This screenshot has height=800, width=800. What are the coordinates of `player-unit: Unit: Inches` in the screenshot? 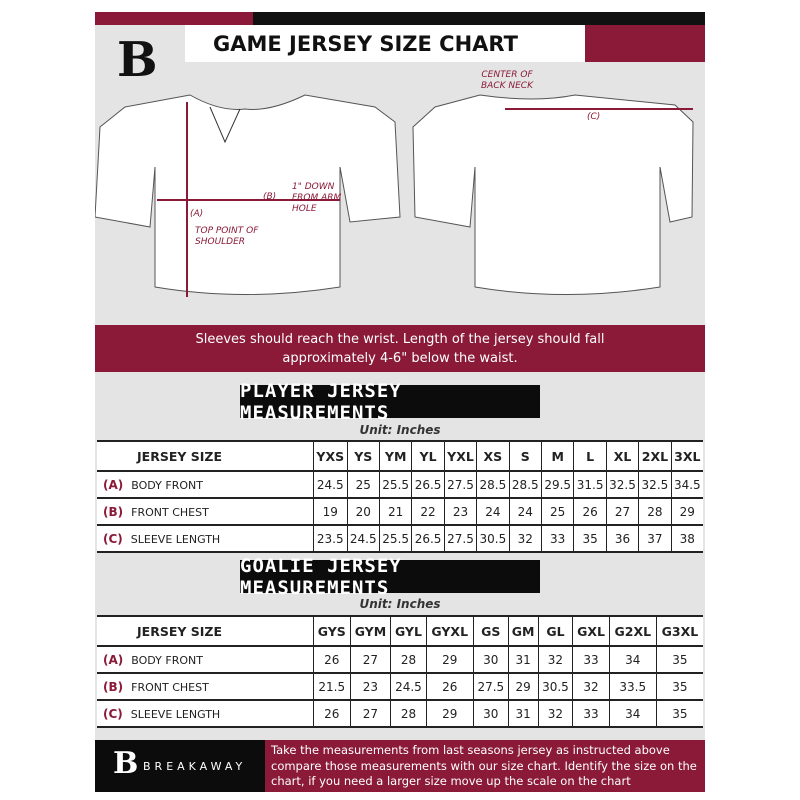 It's located at (400, 430).